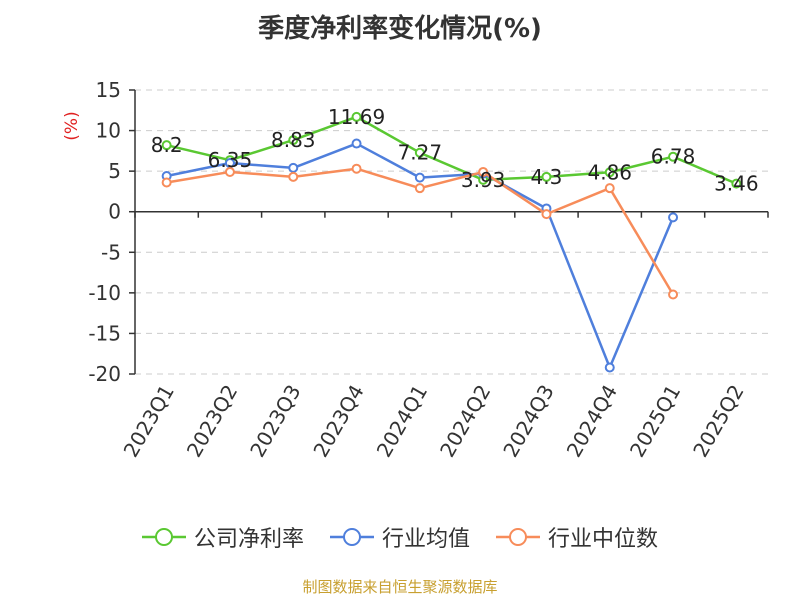  What do you see at coordinates (451, 150) in the screenshot?
I see `series-line` at bounding box center [451, 150].